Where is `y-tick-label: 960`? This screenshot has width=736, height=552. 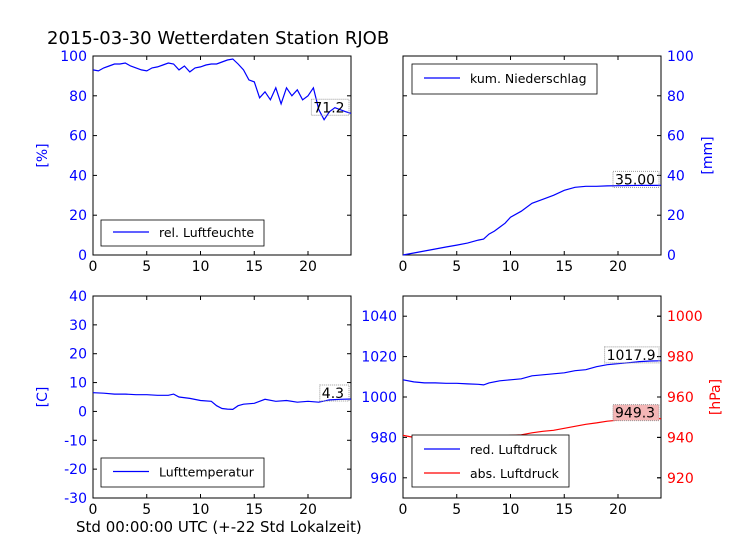
y-tick-label: 960 is located at coordinates (383, 479).